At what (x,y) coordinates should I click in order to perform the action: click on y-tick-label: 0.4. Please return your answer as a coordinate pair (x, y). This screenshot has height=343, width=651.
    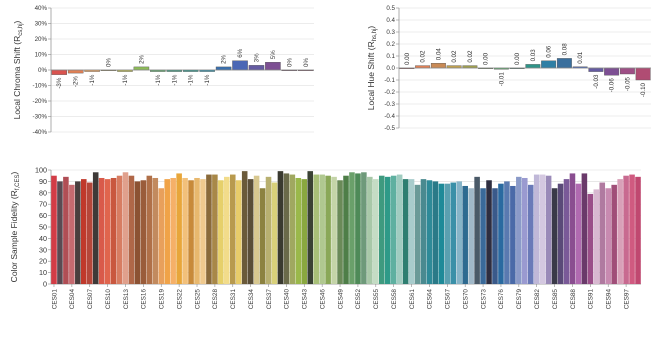
    Looking at the image, I should click on (390, 20).